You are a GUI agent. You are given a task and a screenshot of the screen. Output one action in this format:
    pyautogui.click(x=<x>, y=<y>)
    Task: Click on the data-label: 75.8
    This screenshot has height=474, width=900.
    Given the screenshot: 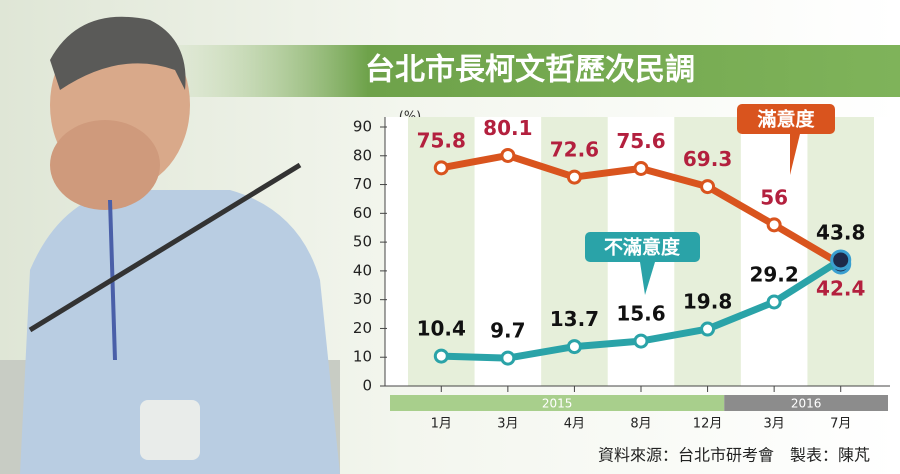 What is the action you would take?
    pyautogui.click(x=441, y=140)
    